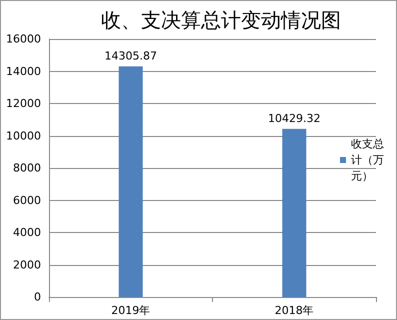  Describe the element at coordinates (294, 310) in the screenshot. I see `x-tick-label: 2018年` at that location.